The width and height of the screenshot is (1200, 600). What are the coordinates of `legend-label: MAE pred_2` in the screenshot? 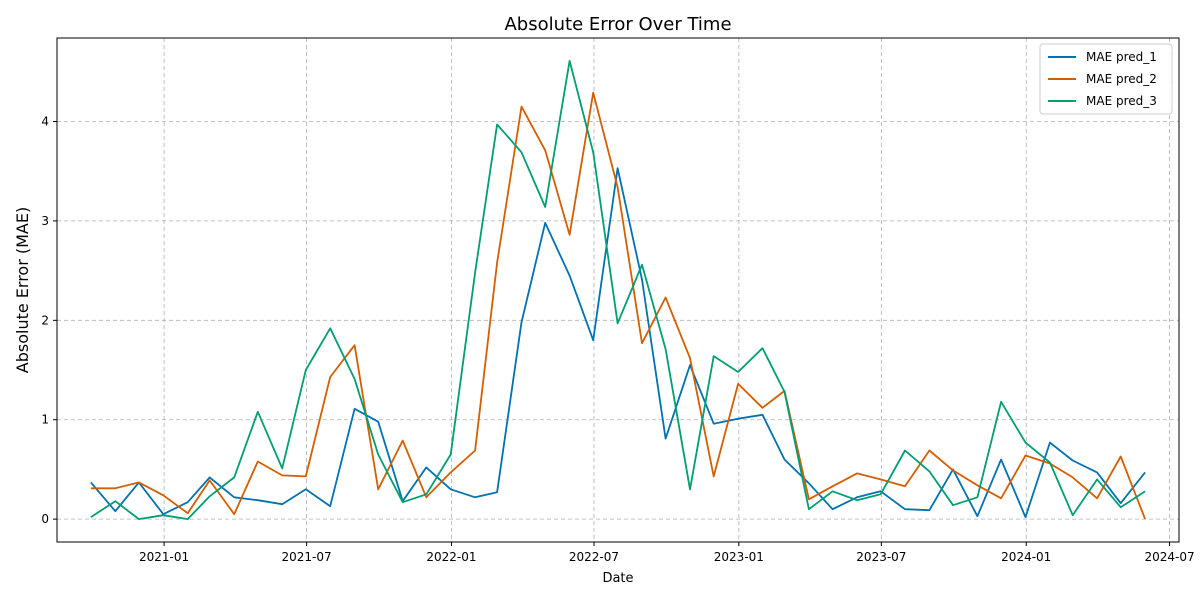 It's located at (1121, 79).